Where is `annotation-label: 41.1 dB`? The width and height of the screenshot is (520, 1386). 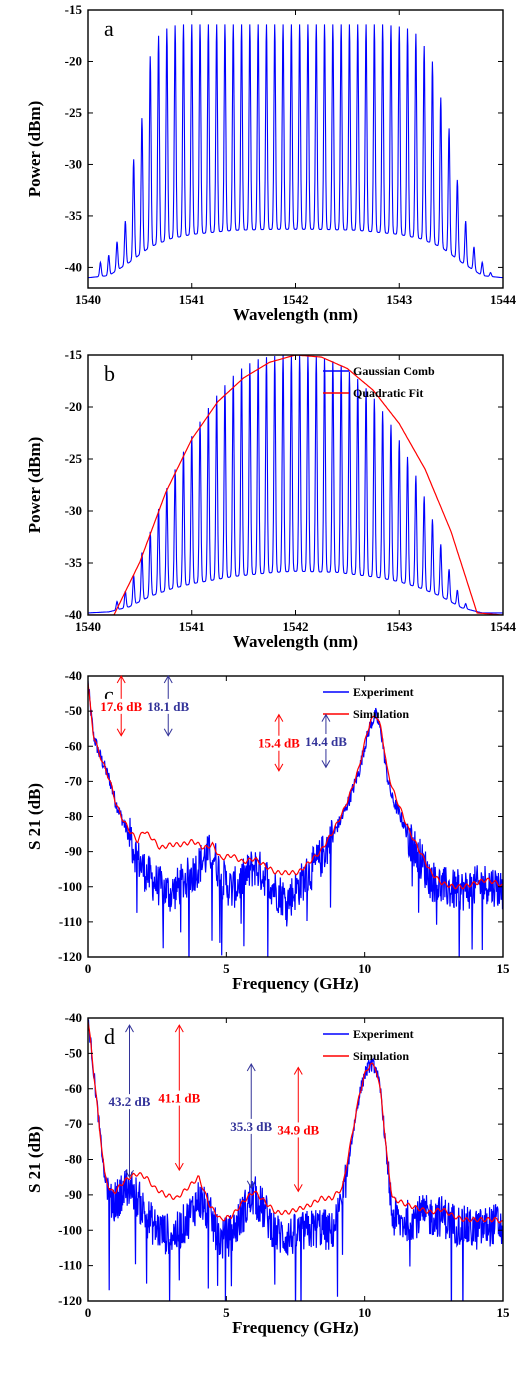 annotation-label: 41.1 dB is located at coordinates (179, 1098).